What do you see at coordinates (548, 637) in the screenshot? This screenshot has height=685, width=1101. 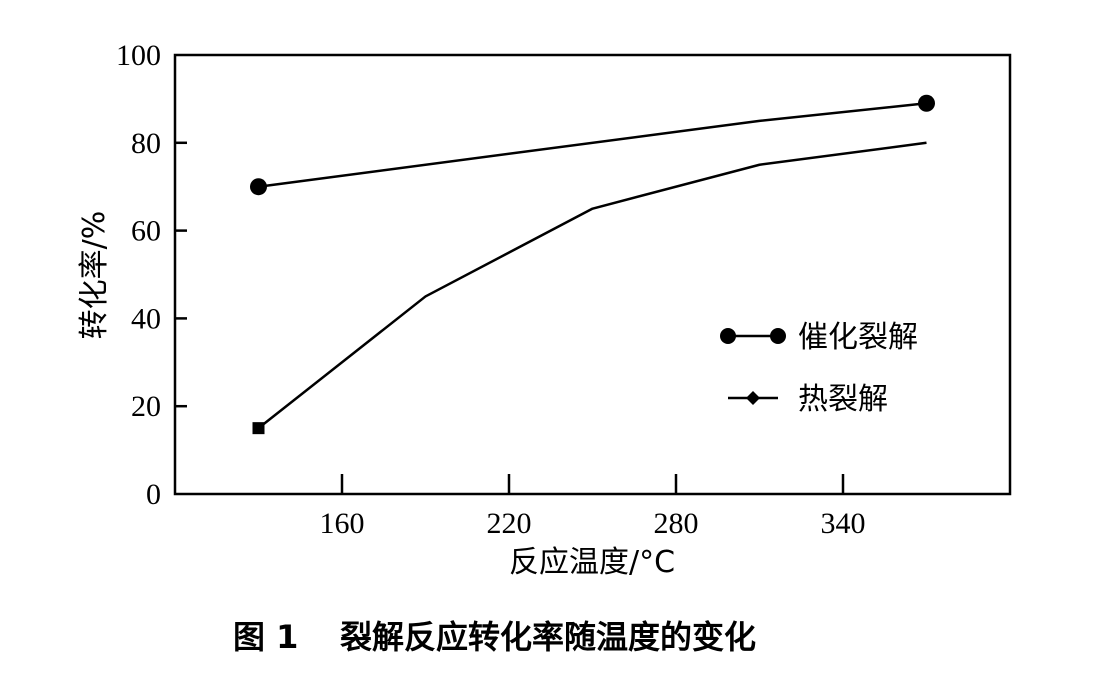 I see `caption-text: 裂解反应转化率随温度的变化` at bounding box center [548, 637].